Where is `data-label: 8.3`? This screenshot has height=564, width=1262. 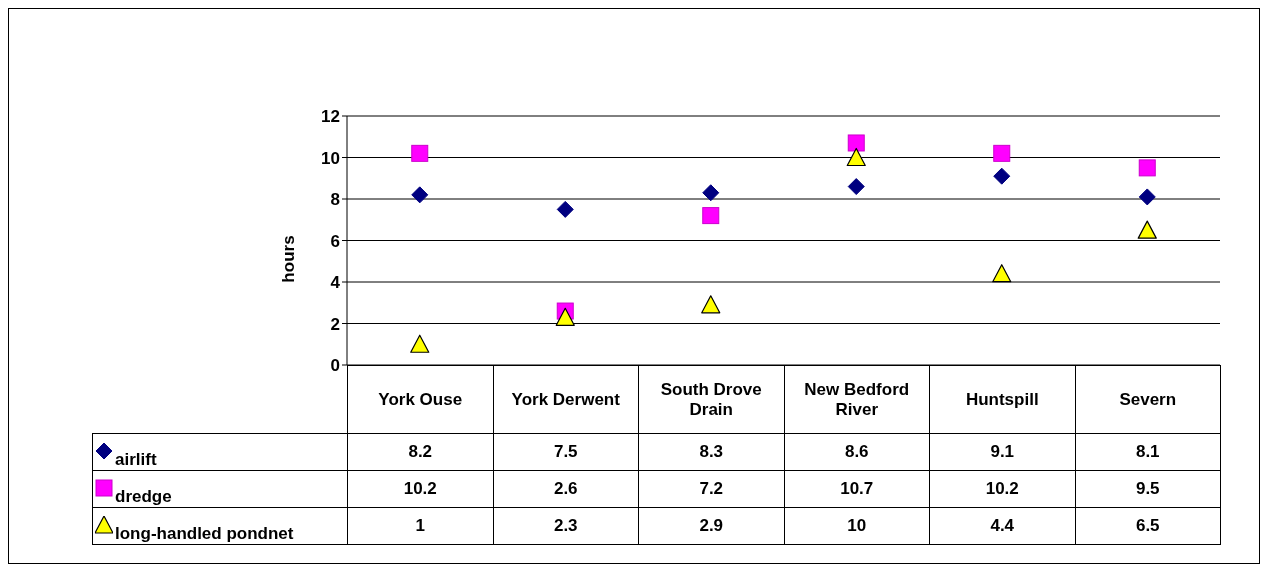 data-label: 8.3 is located at coordinates (711, 452).